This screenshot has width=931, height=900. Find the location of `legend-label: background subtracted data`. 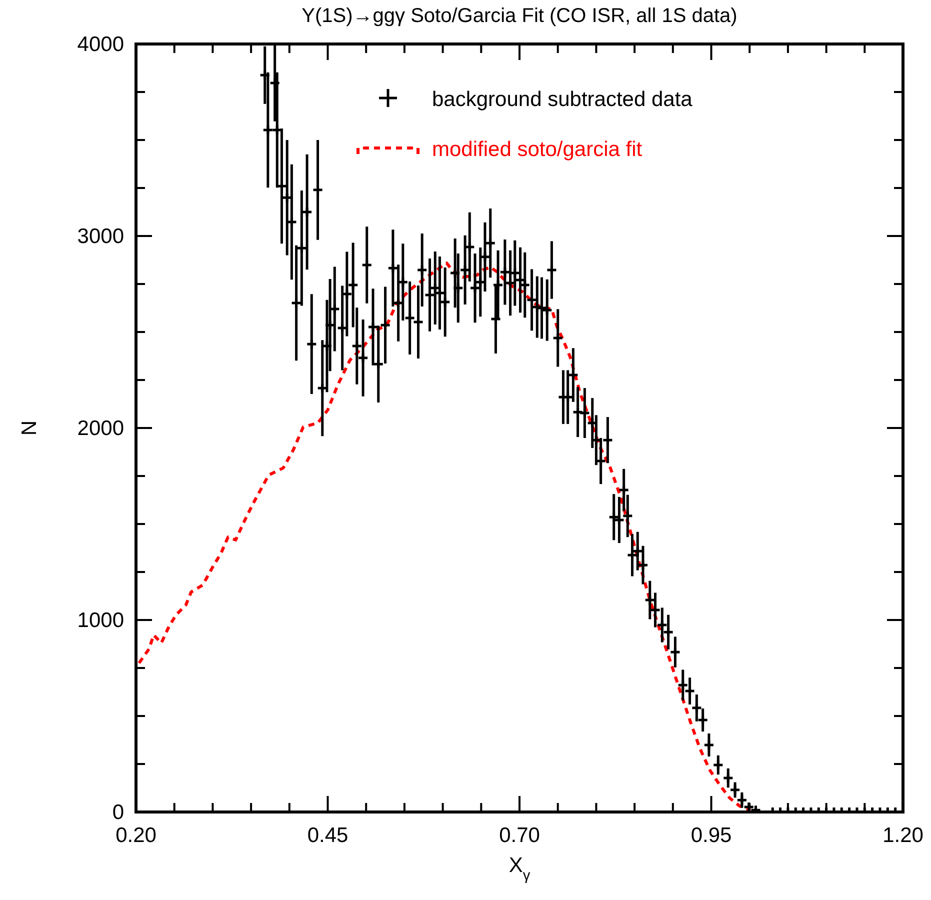

legend-label: background subtracted data is located at coordinates (562, 99).